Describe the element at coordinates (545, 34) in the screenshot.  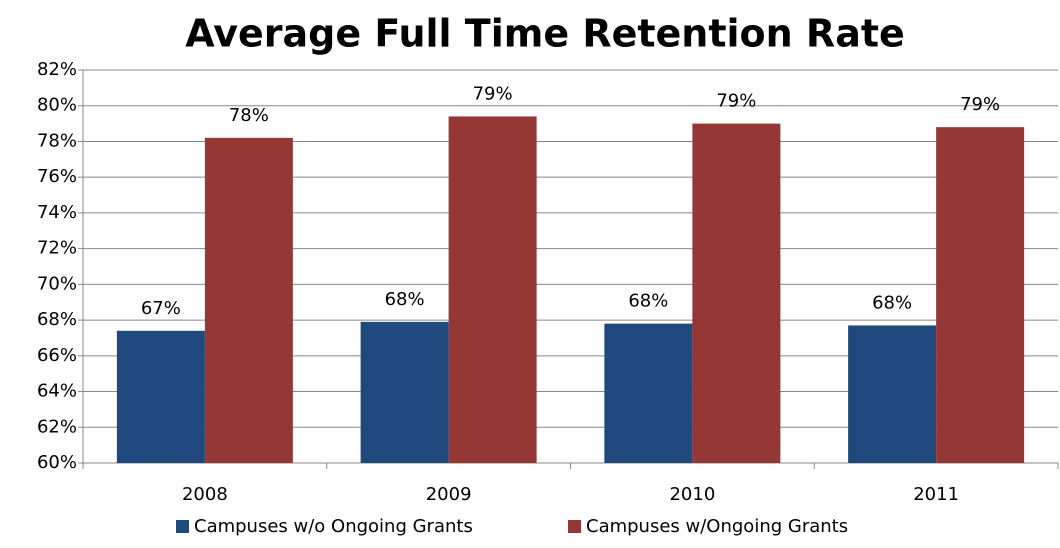
I see `chart-title: Average Full Time Retention Rate` at that location.